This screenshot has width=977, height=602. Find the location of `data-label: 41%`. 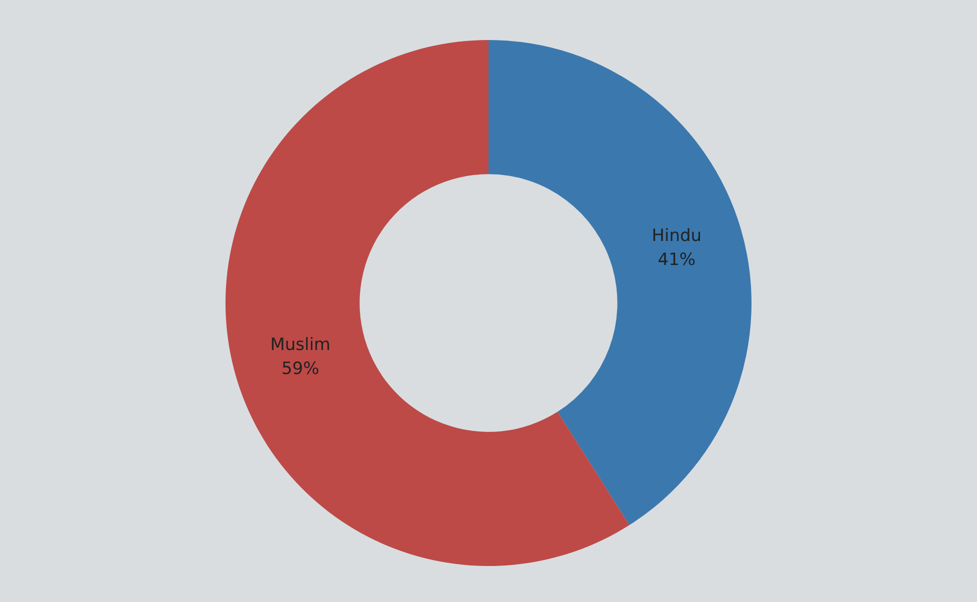

data-label: 41% is located at coordinates (677, 260).